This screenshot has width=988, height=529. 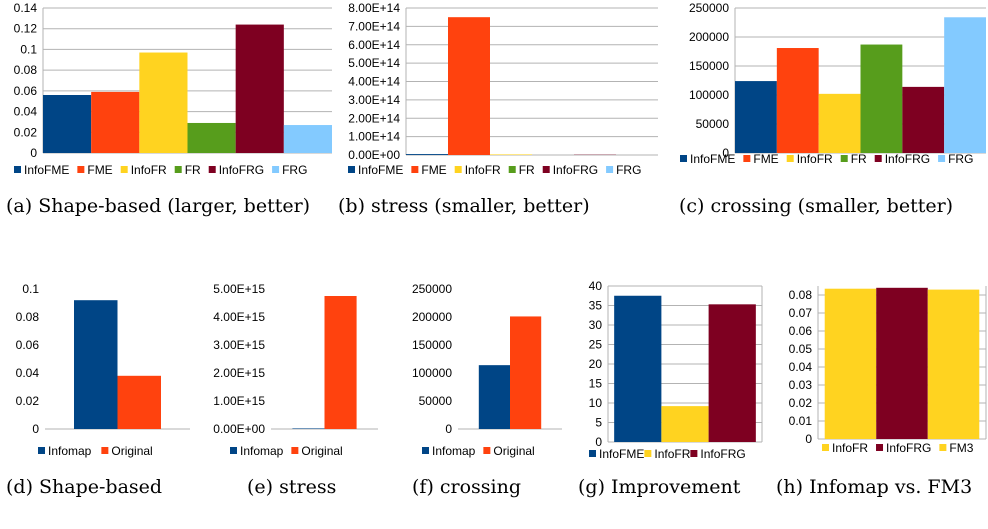 I want to click on y-tick-label: 10, so click(x=596, y=403).